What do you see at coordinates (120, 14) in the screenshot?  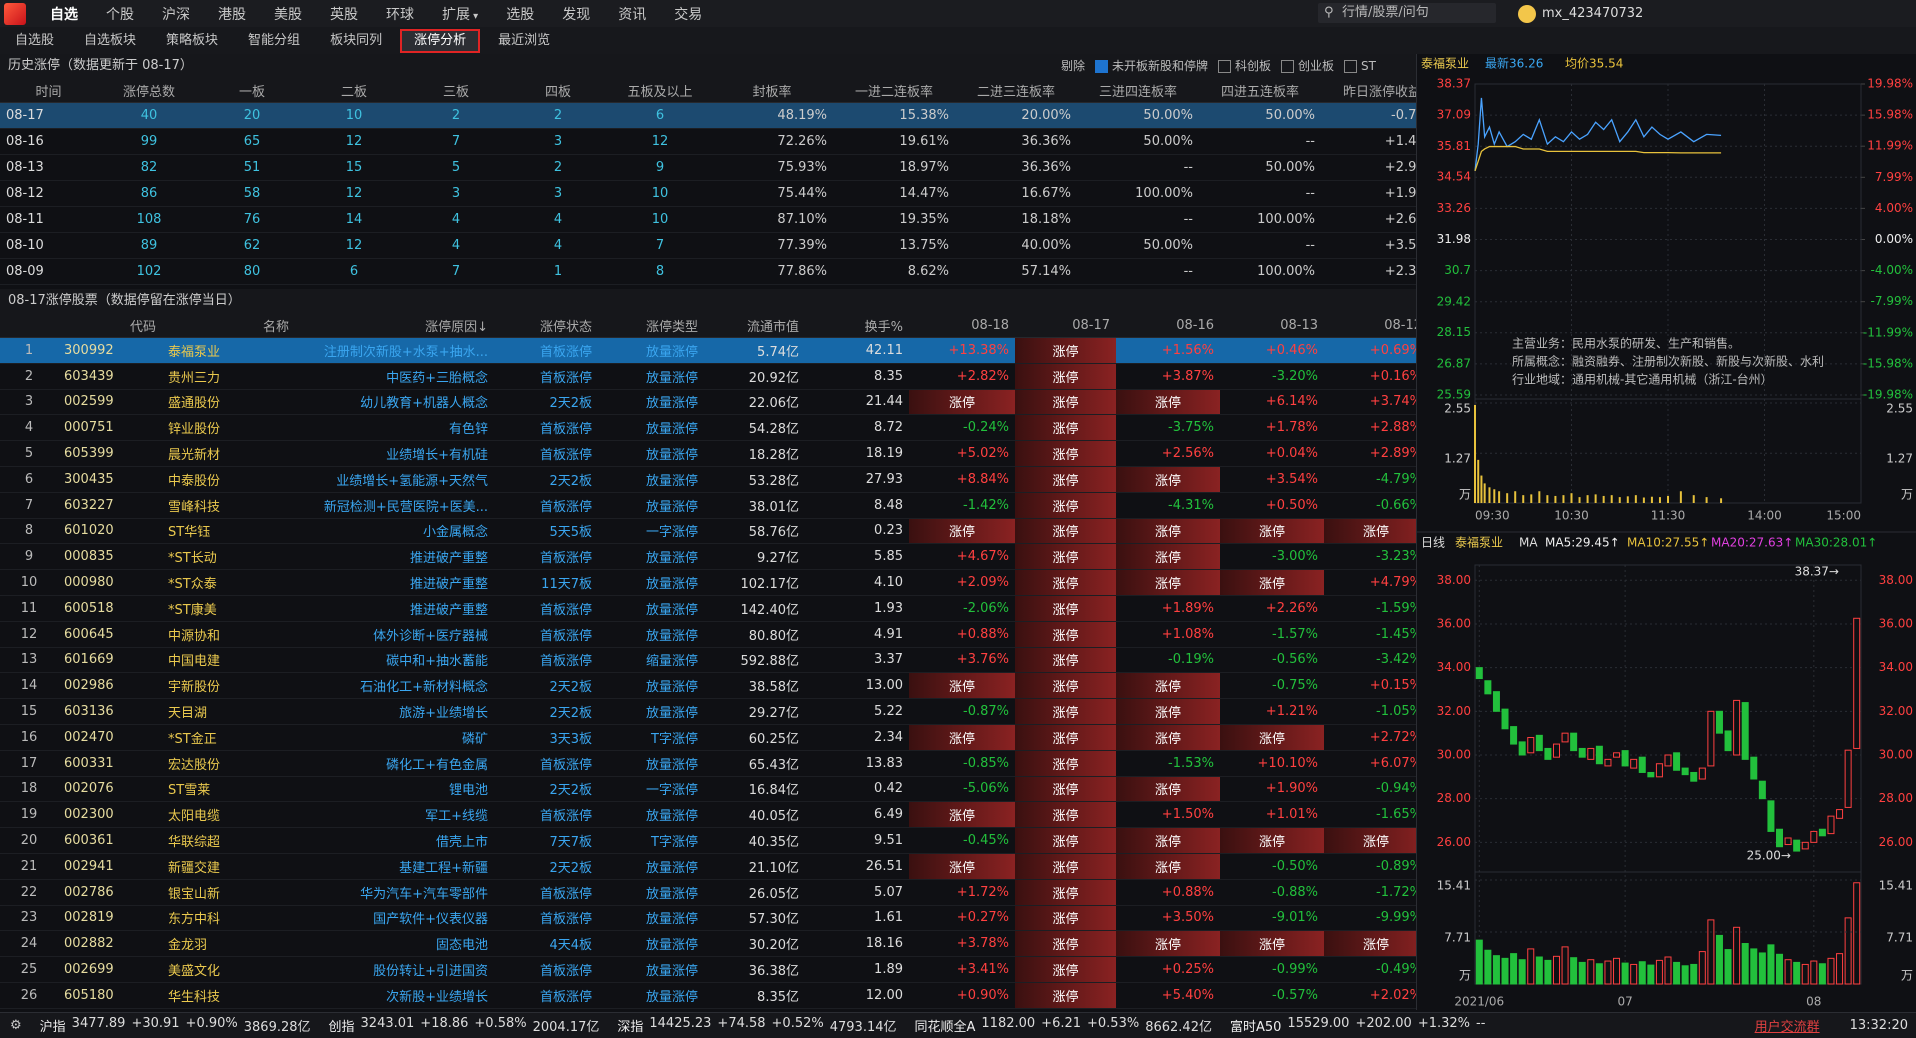 I see `menu-item: 个股` at bounding box center [120, 14].